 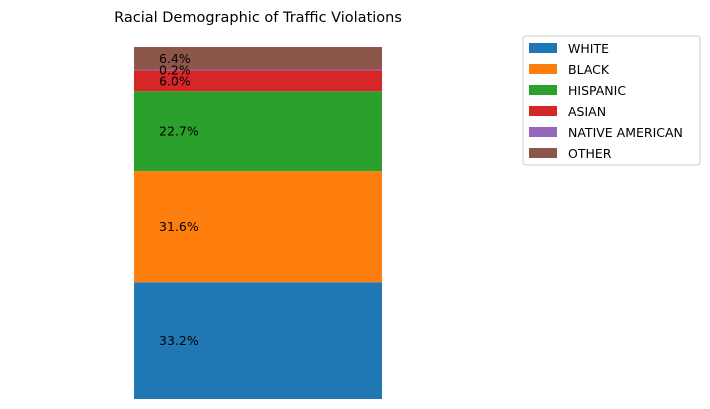 What do you see at coordinates (589, 69) in the screenshot?
I see `legend-label: BLACK` at bounding box center [589, 69].